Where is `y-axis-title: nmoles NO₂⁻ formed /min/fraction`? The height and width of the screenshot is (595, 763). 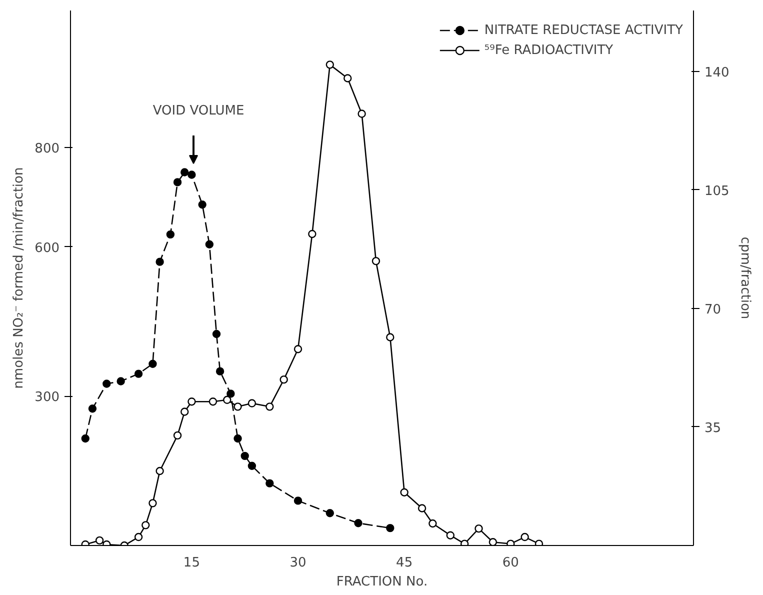
y-axis-title: nmoles NO₂⁻ formed /min/fraction is located at coordinates (19, 278).